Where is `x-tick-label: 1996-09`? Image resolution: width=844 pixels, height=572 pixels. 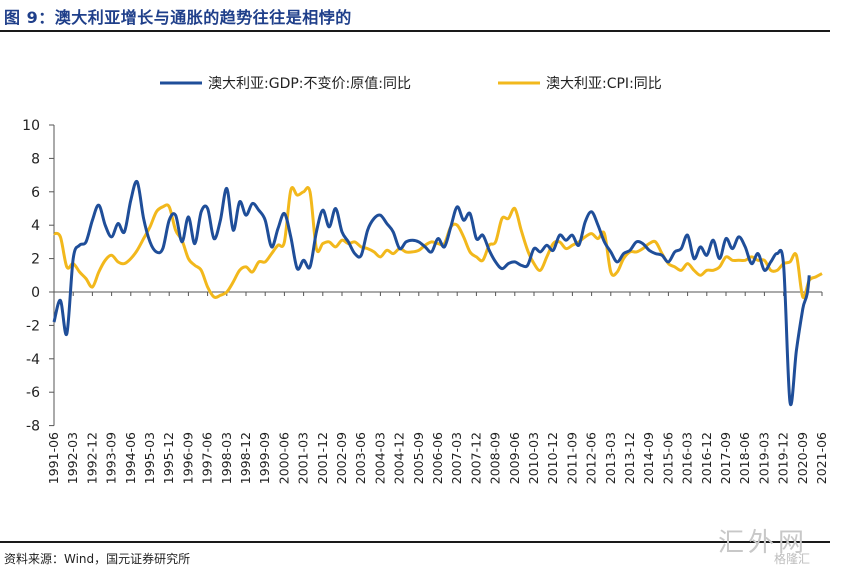
x-tick-label: 1996-09 is located at coordinates (187, 458).